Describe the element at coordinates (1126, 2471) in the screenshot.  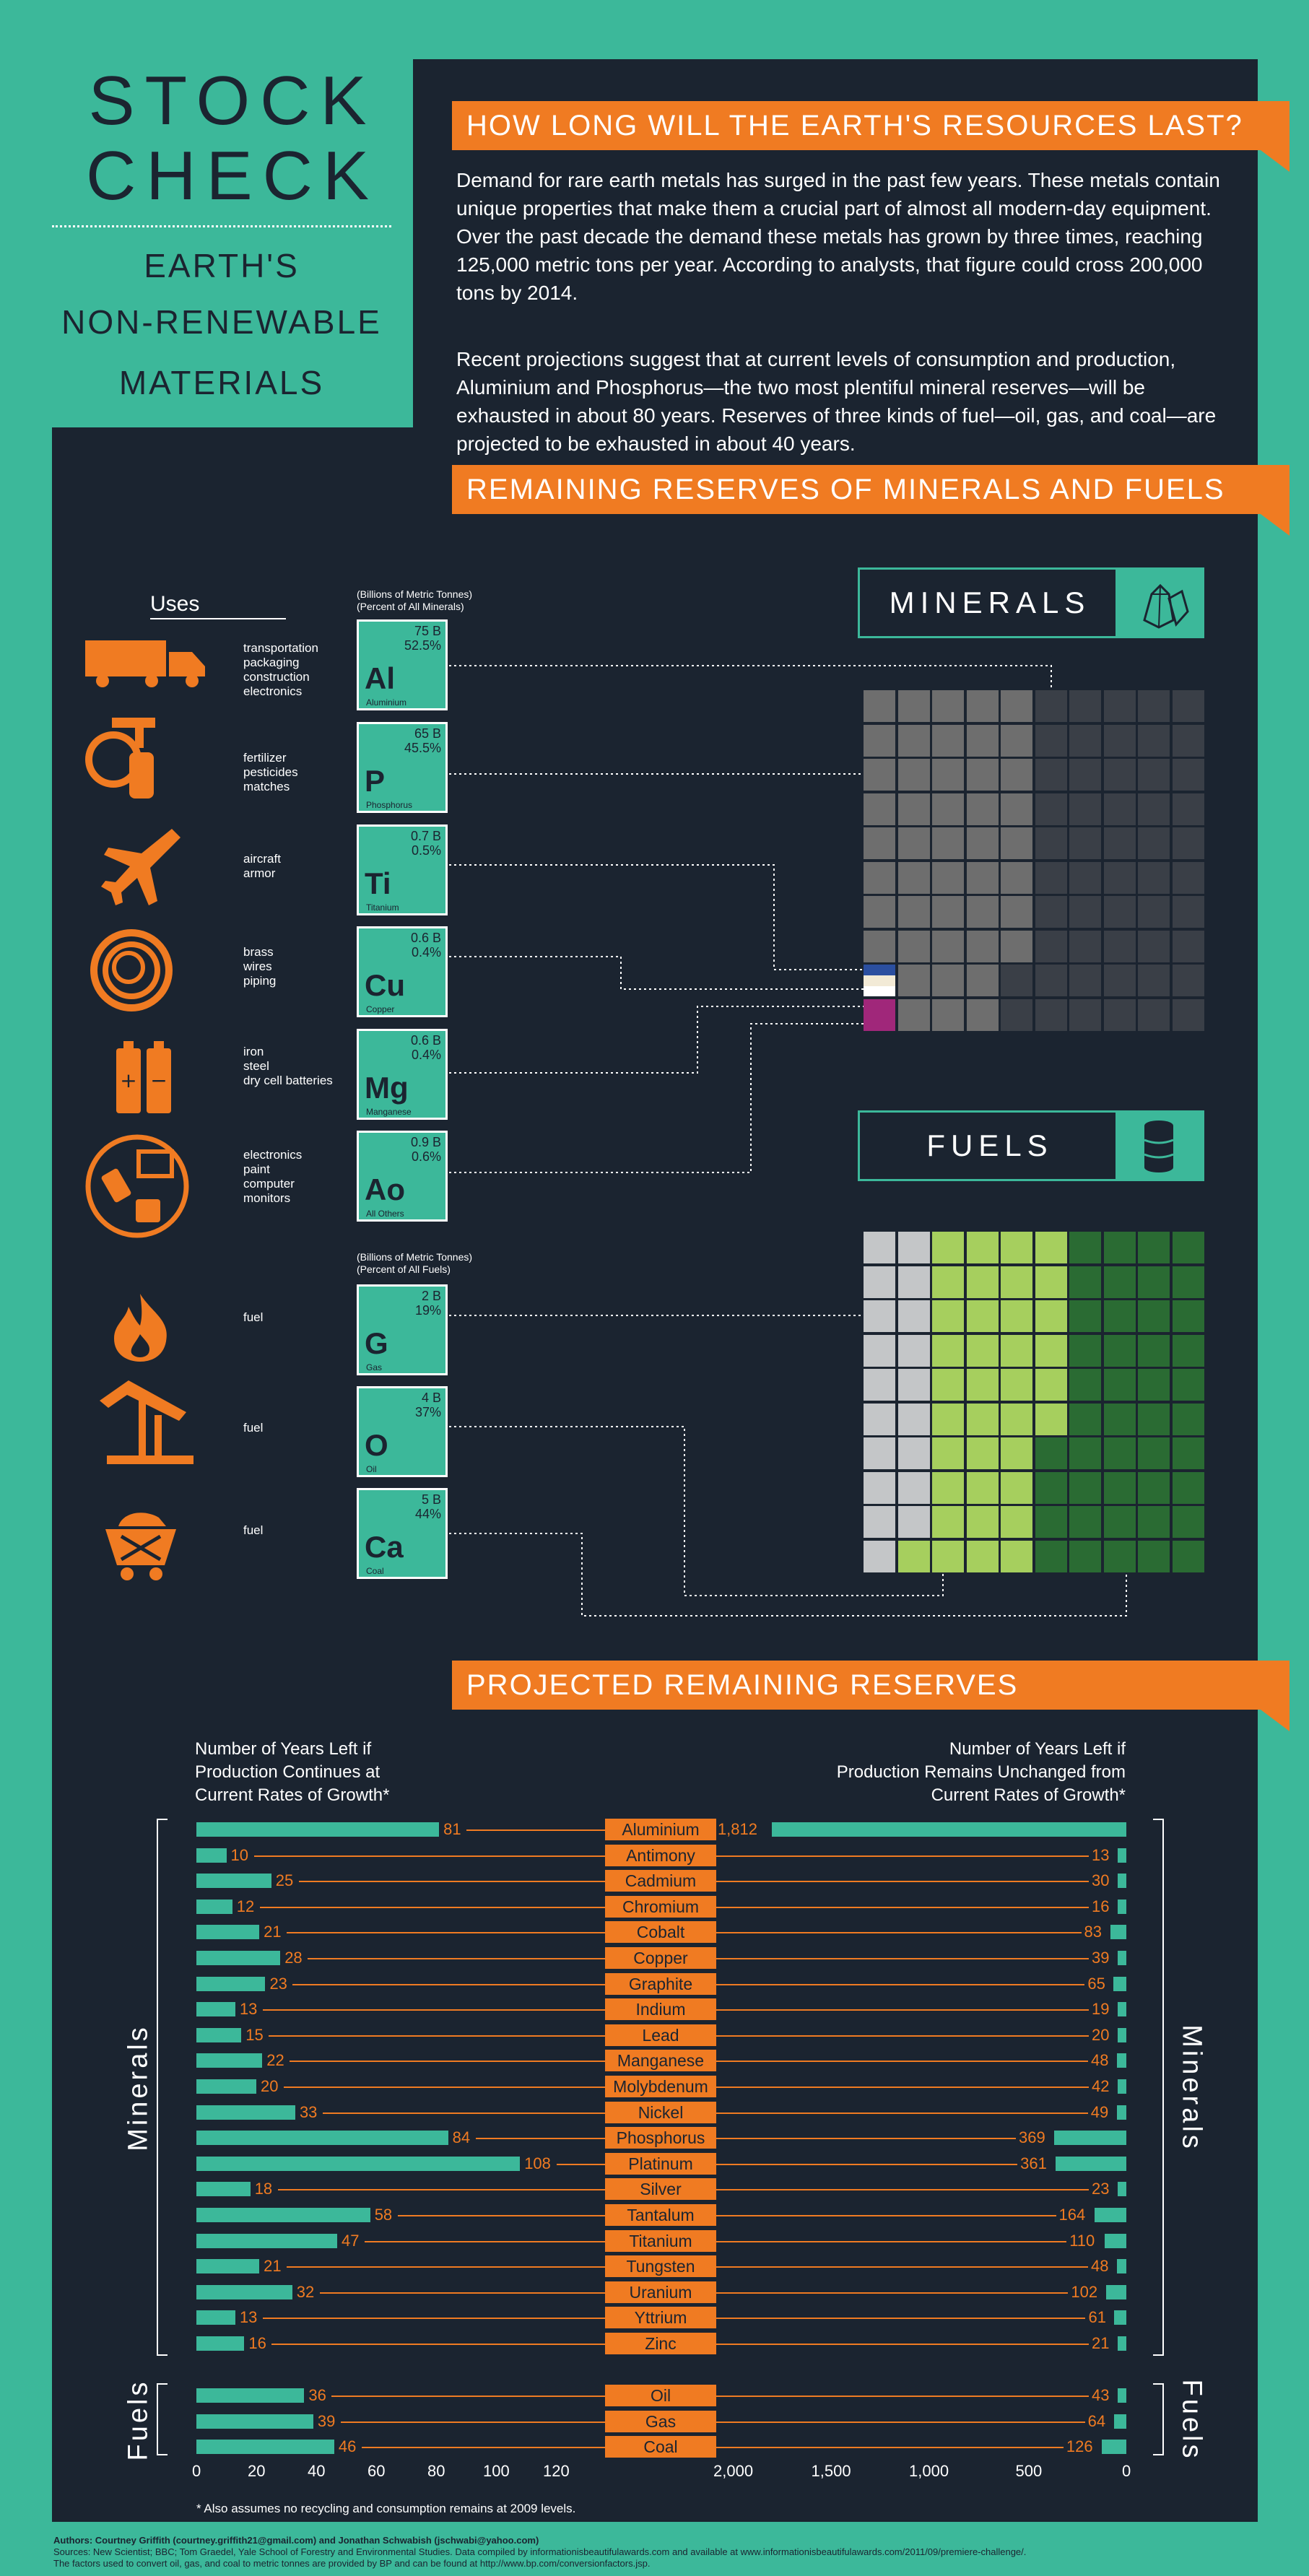
I see `right-axis-tick: 0` at that location.